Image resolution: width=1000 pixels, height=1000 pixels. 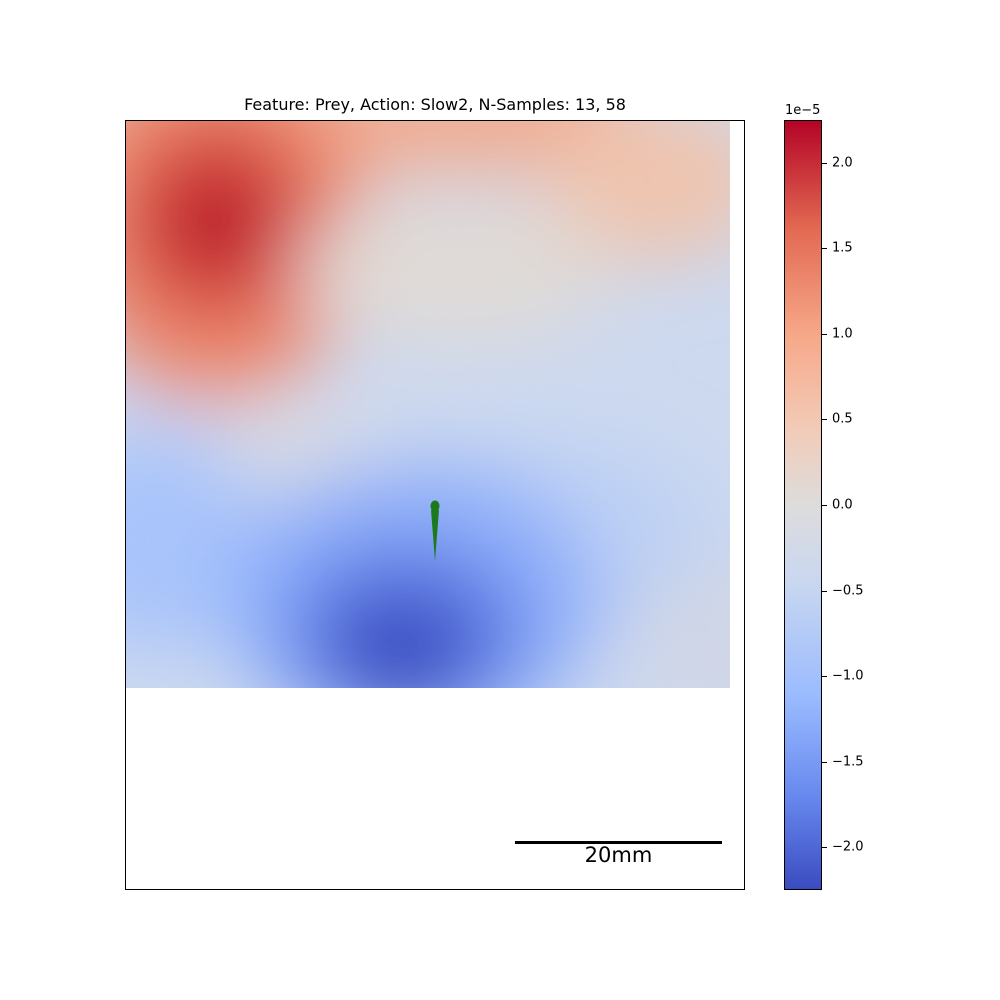 What do you see at coordinates (618, 855) in the screenshot?
I see `scale-bar-label: 20mm` at bounding box center [618, 855].